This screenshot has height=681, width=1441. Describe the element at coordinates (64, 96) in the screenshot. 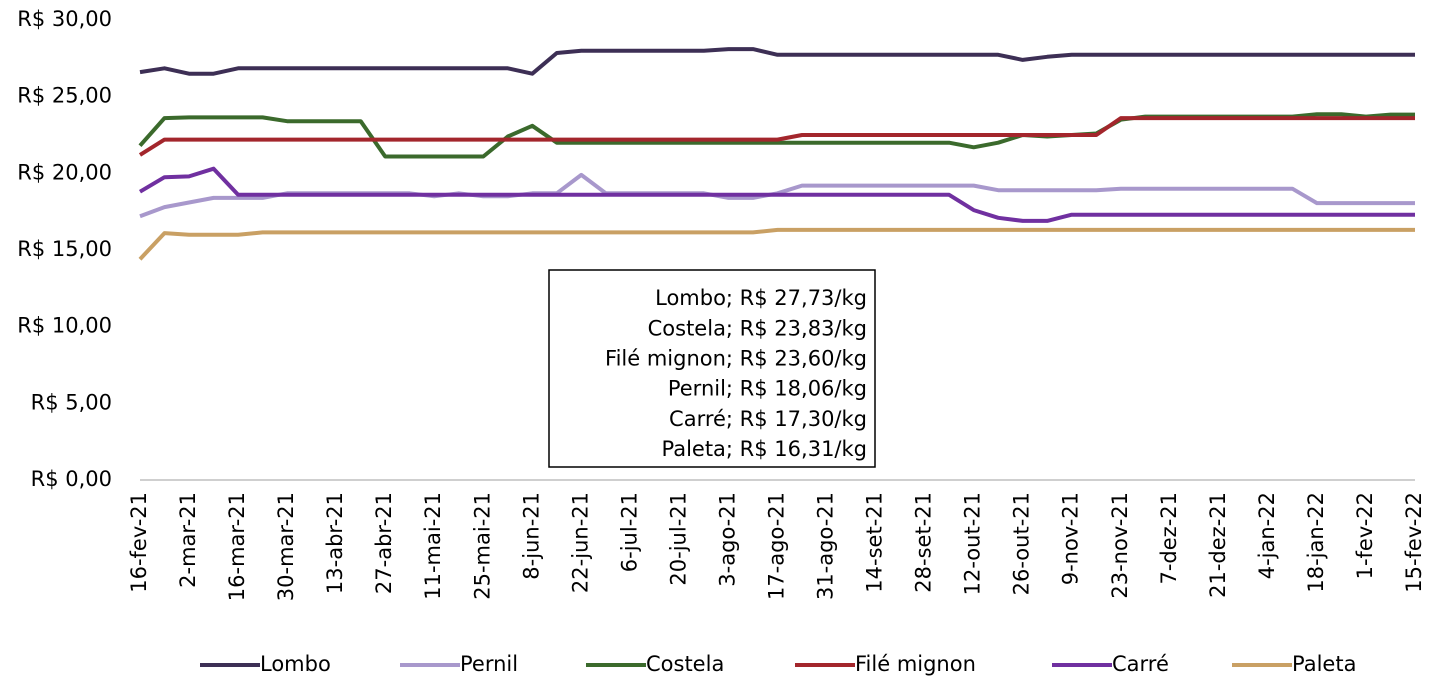

I see `y-tick-label: R$ 25,00` at that location.